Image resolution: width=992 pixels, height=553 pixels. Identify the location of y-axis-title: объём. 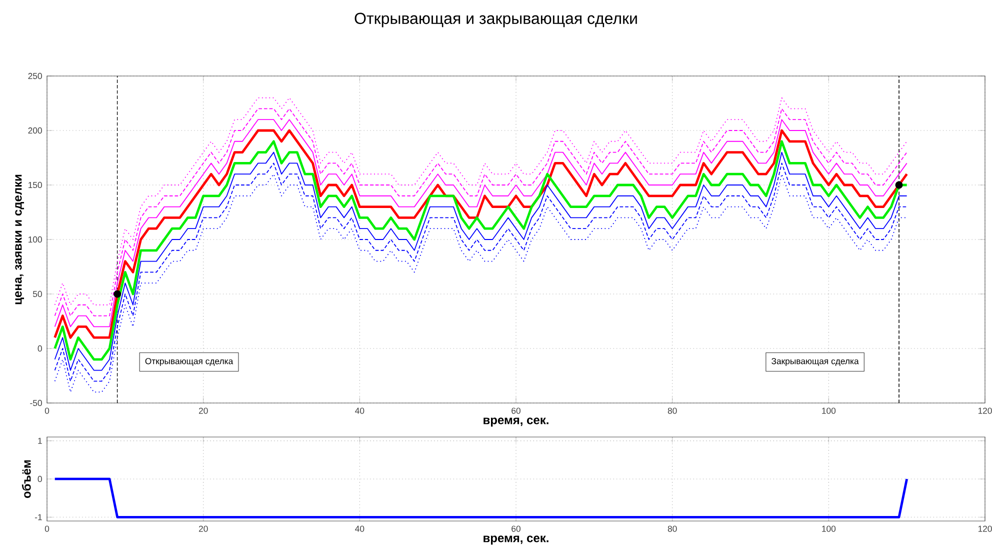
(26, 479).